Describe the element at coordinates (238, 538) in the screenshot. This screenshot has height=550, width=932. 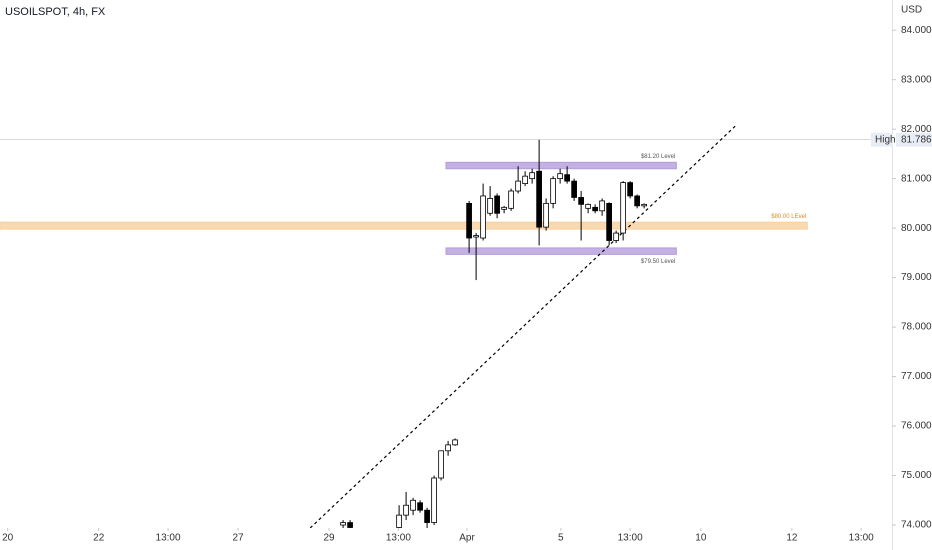
I see `x-tick-label: 27` at that location.